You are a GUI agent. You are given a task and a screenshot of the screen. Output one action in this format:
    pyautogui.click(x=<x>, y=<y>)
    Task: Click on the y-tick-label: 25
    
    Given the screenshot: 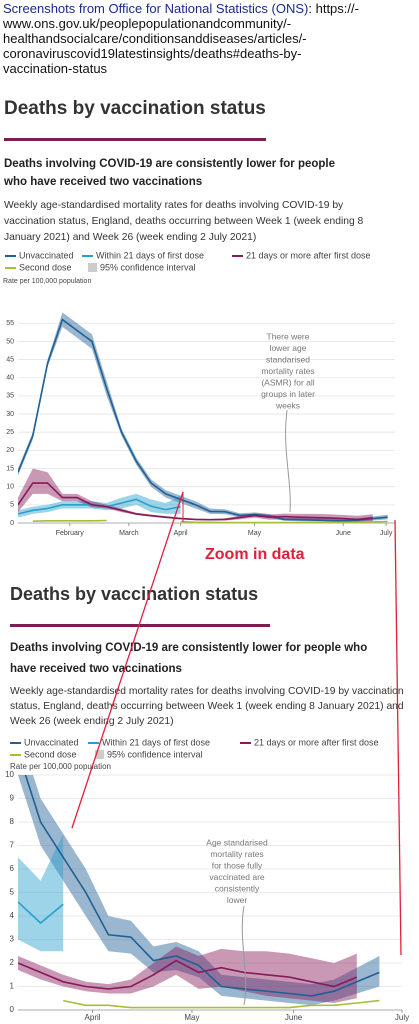 What is the action you would take?
    pyautogui.click(x=10, y=432)
    